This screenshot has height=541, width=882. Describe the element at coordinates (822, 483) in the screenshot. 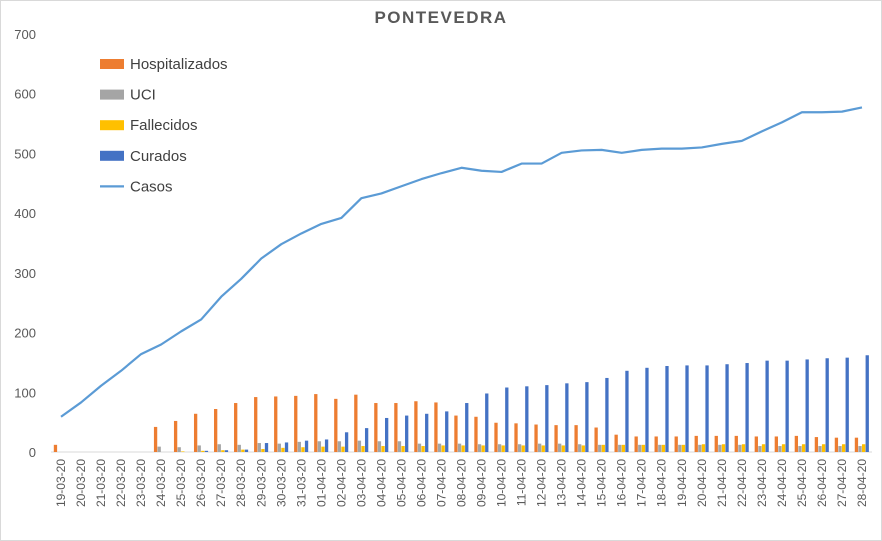

I see `x-tick-label: 26-04-20` at that location.